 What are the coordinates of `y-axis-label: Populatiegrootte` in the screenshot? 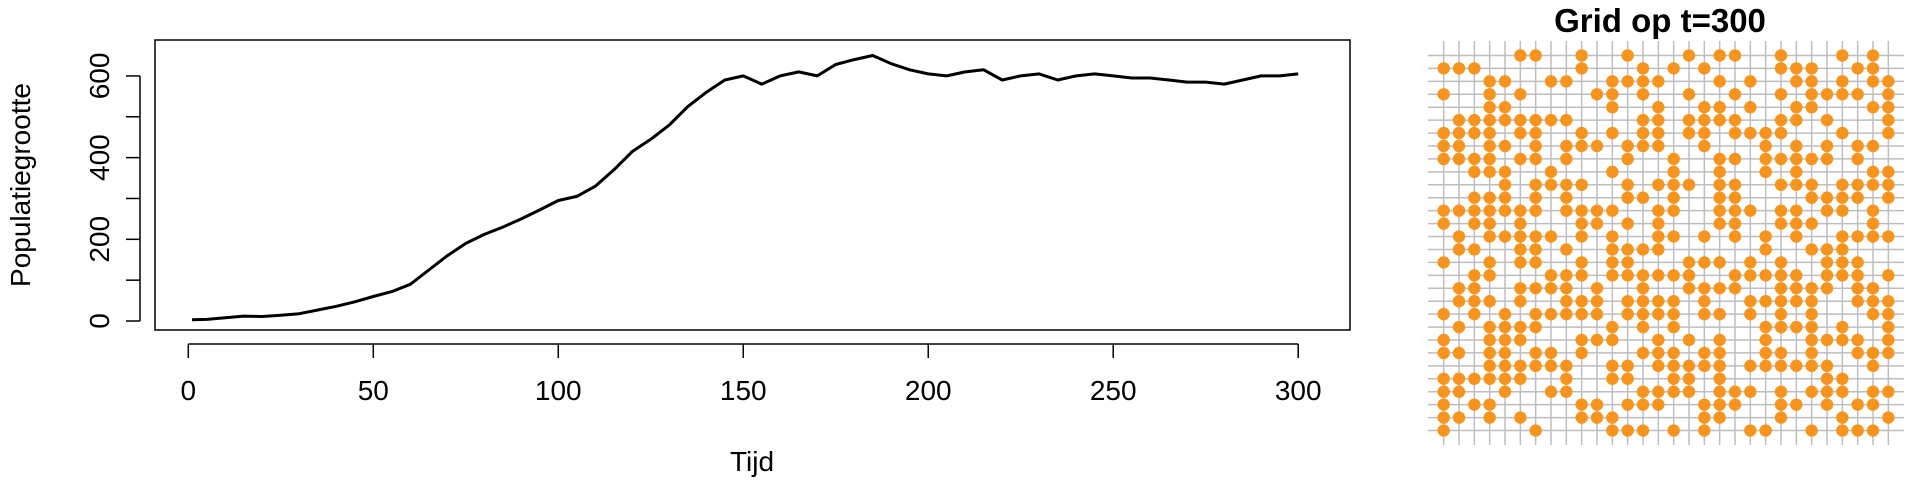 It's located at (20, 185).